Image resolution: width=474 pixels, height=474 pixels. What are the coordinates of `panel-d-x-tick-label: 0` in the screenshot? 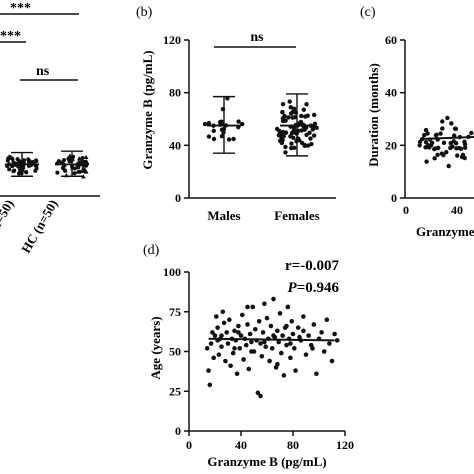 It's located at (189, 445).